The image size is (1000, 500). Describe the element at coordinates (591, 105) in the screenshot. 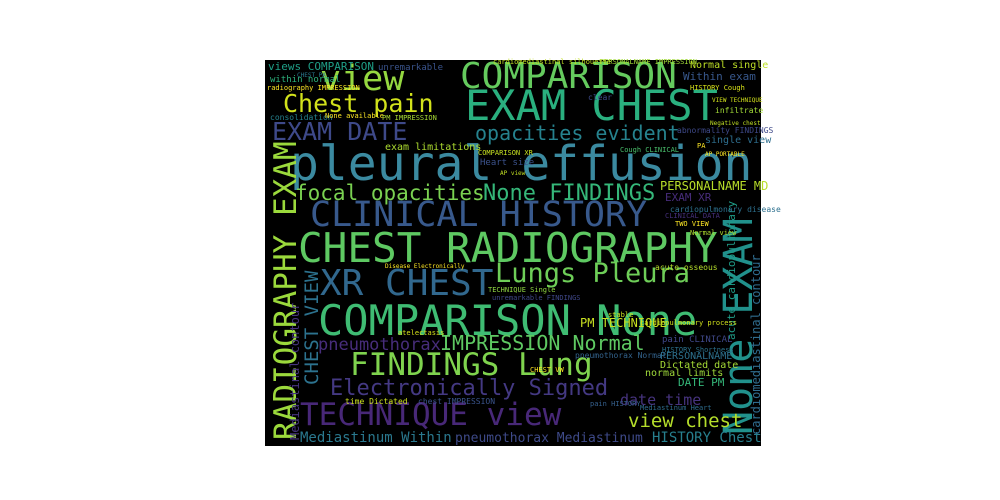

I see `word: EXAM CHEST` at that location.